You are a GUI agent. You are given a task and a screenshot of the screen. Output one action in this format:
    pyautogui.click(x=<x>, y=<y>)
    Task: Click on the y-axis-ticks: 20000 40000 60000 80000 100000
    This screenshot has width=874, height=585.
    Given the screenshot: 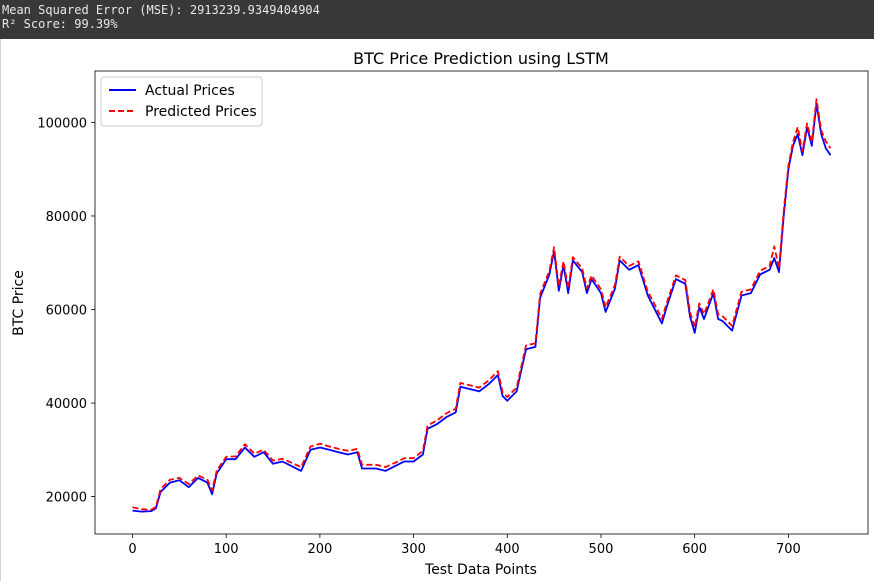 What is the action you would take?
    pyautogui.click(x=66, y=311)
    